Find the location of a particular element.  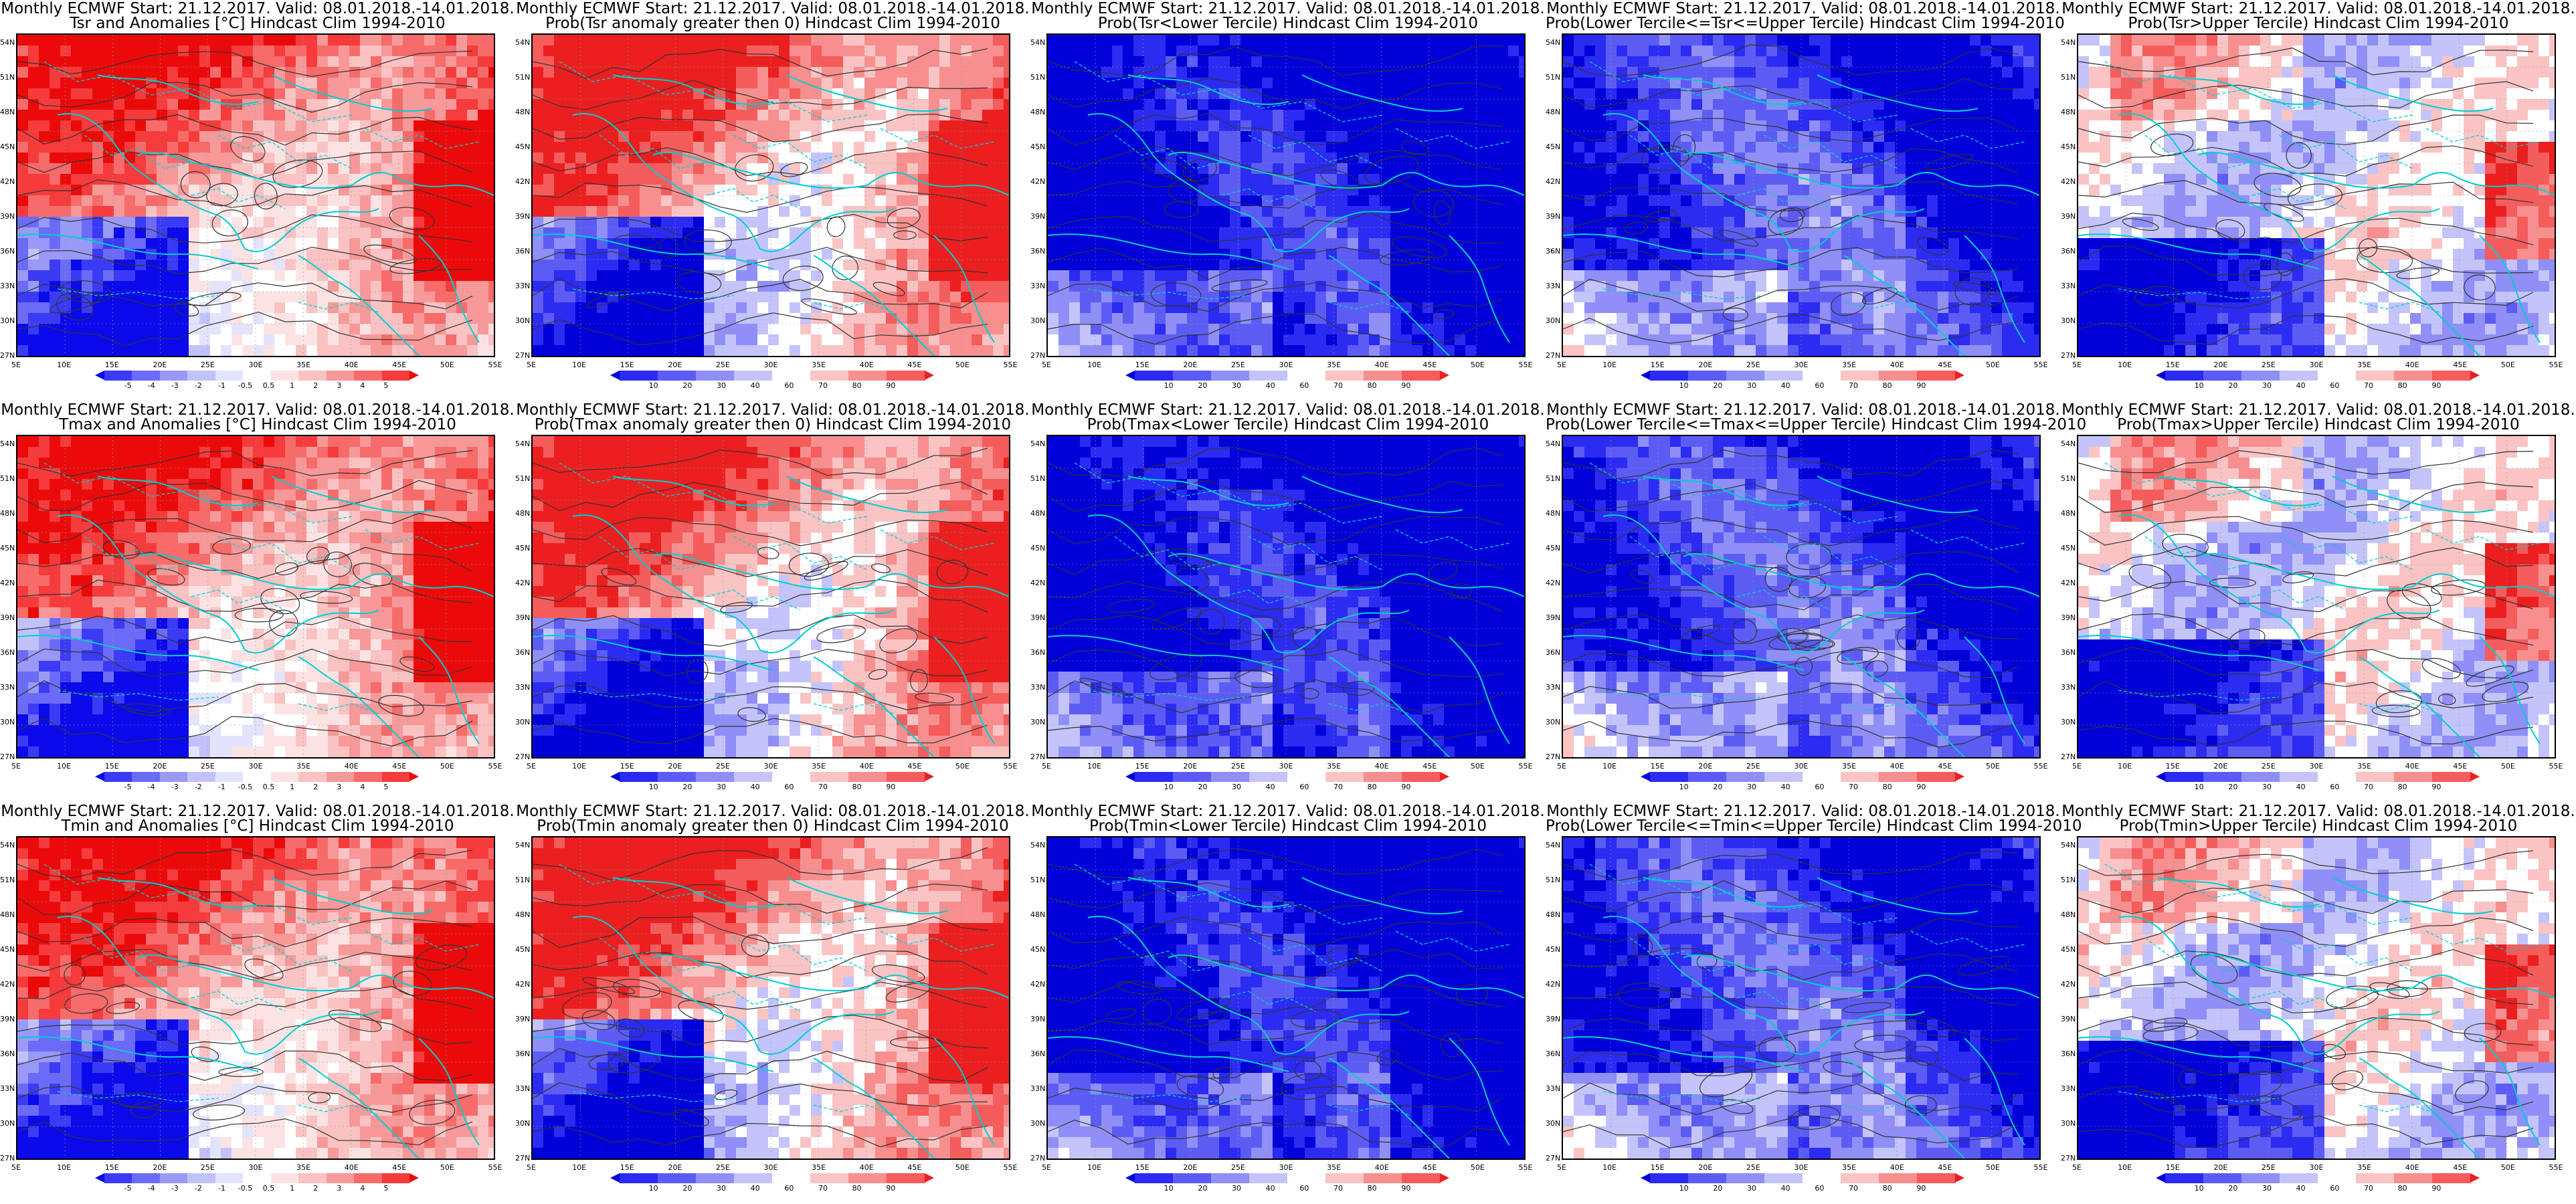

legend-tick-label: 10 is located at coordinates (2199, 1189).